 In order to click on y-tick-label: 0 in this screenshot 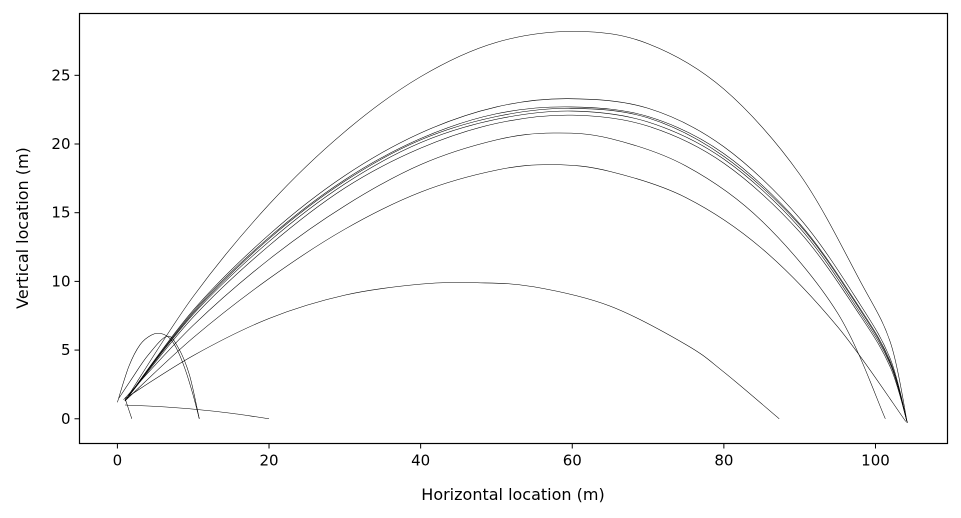, I will do `click(66, 419)`.